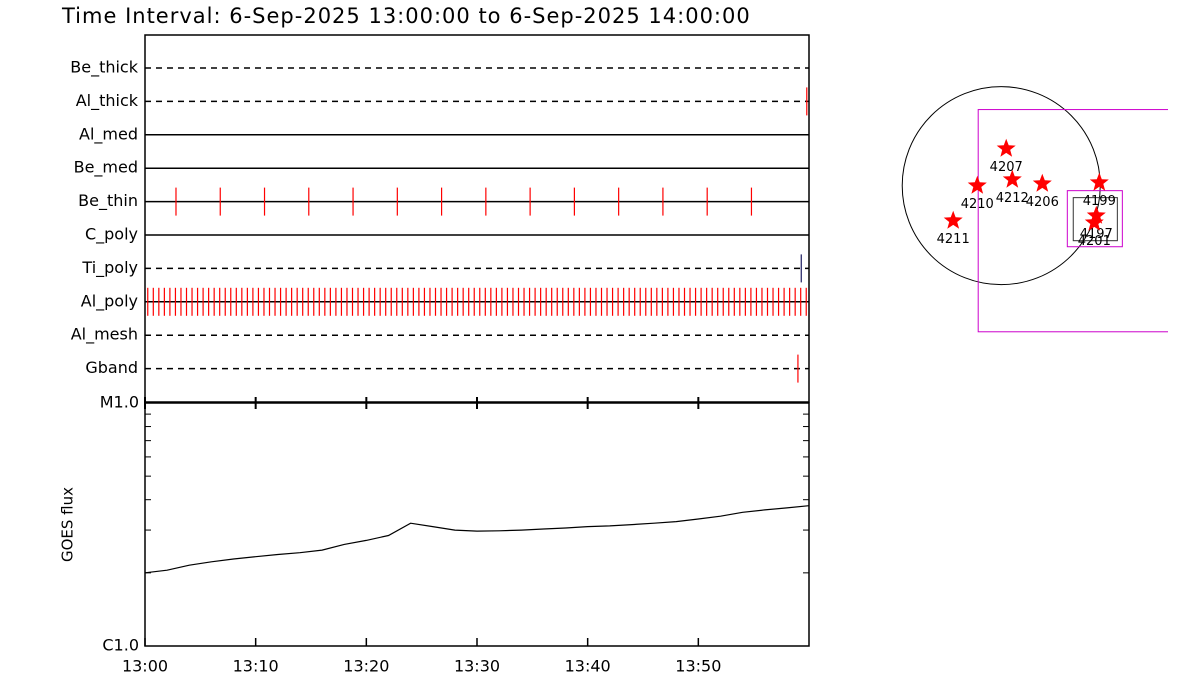 Image resolution: width=1200 pixels, height=700 pixels. I want to click on y-tick-label: C1.0, so click(120, 645).